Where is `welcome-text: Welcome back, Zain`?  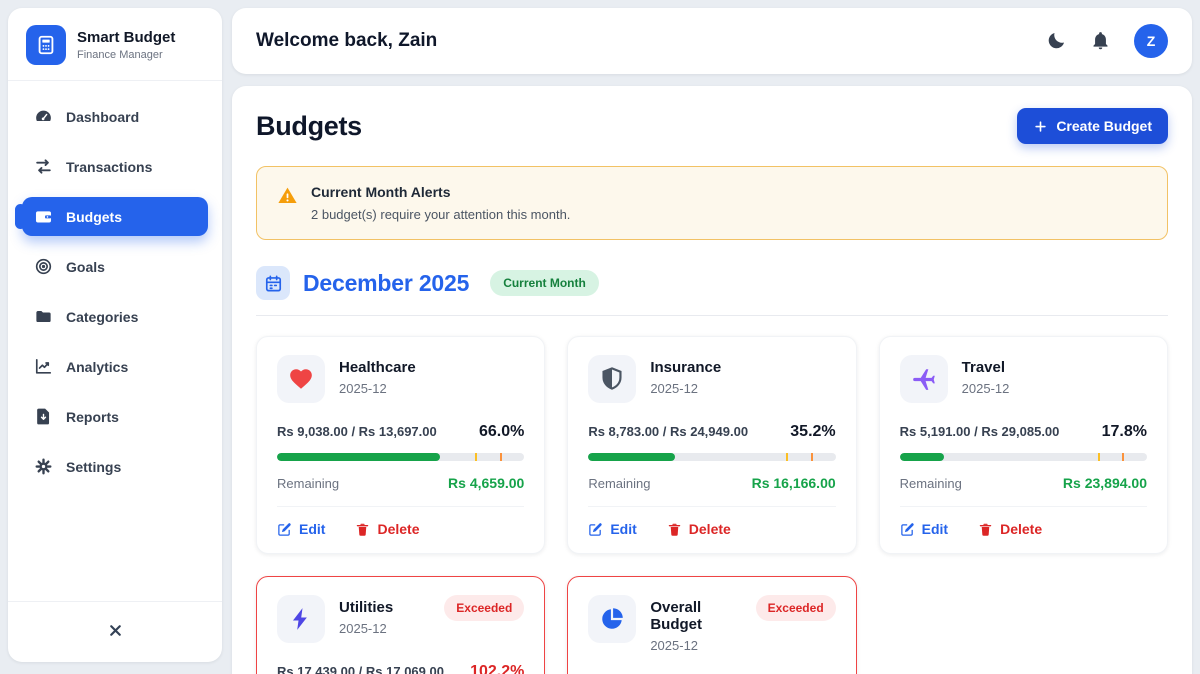
welcome-text: Welcome back, Zain is located at coordinates (347, 40).